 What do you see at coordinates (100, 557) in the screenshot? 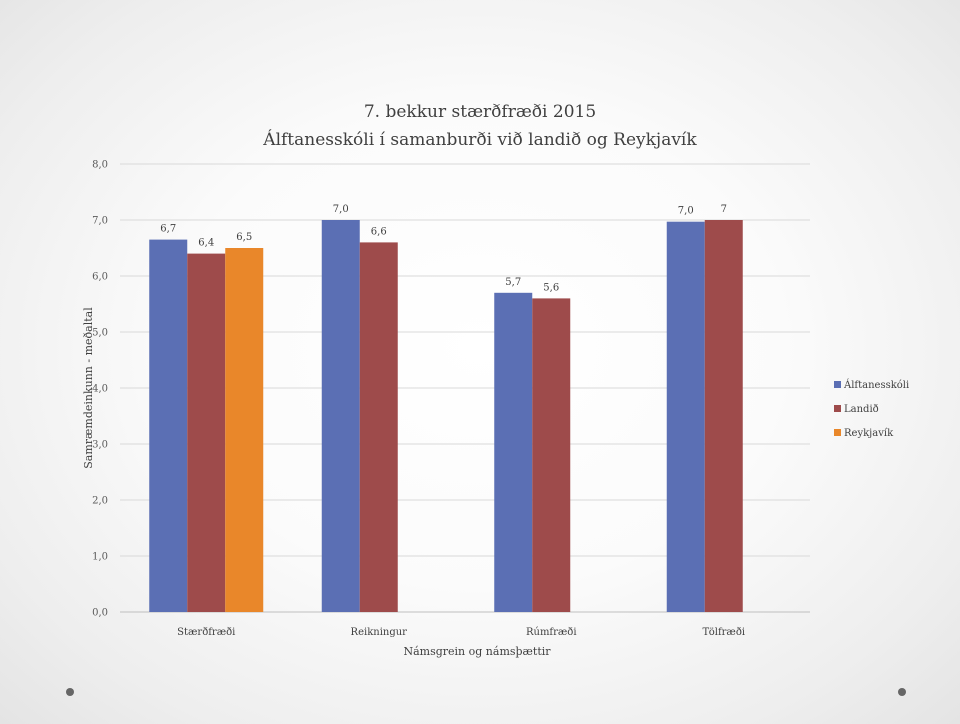
I see `y-tick-label: 1,0` at bounding box center [100, 557].